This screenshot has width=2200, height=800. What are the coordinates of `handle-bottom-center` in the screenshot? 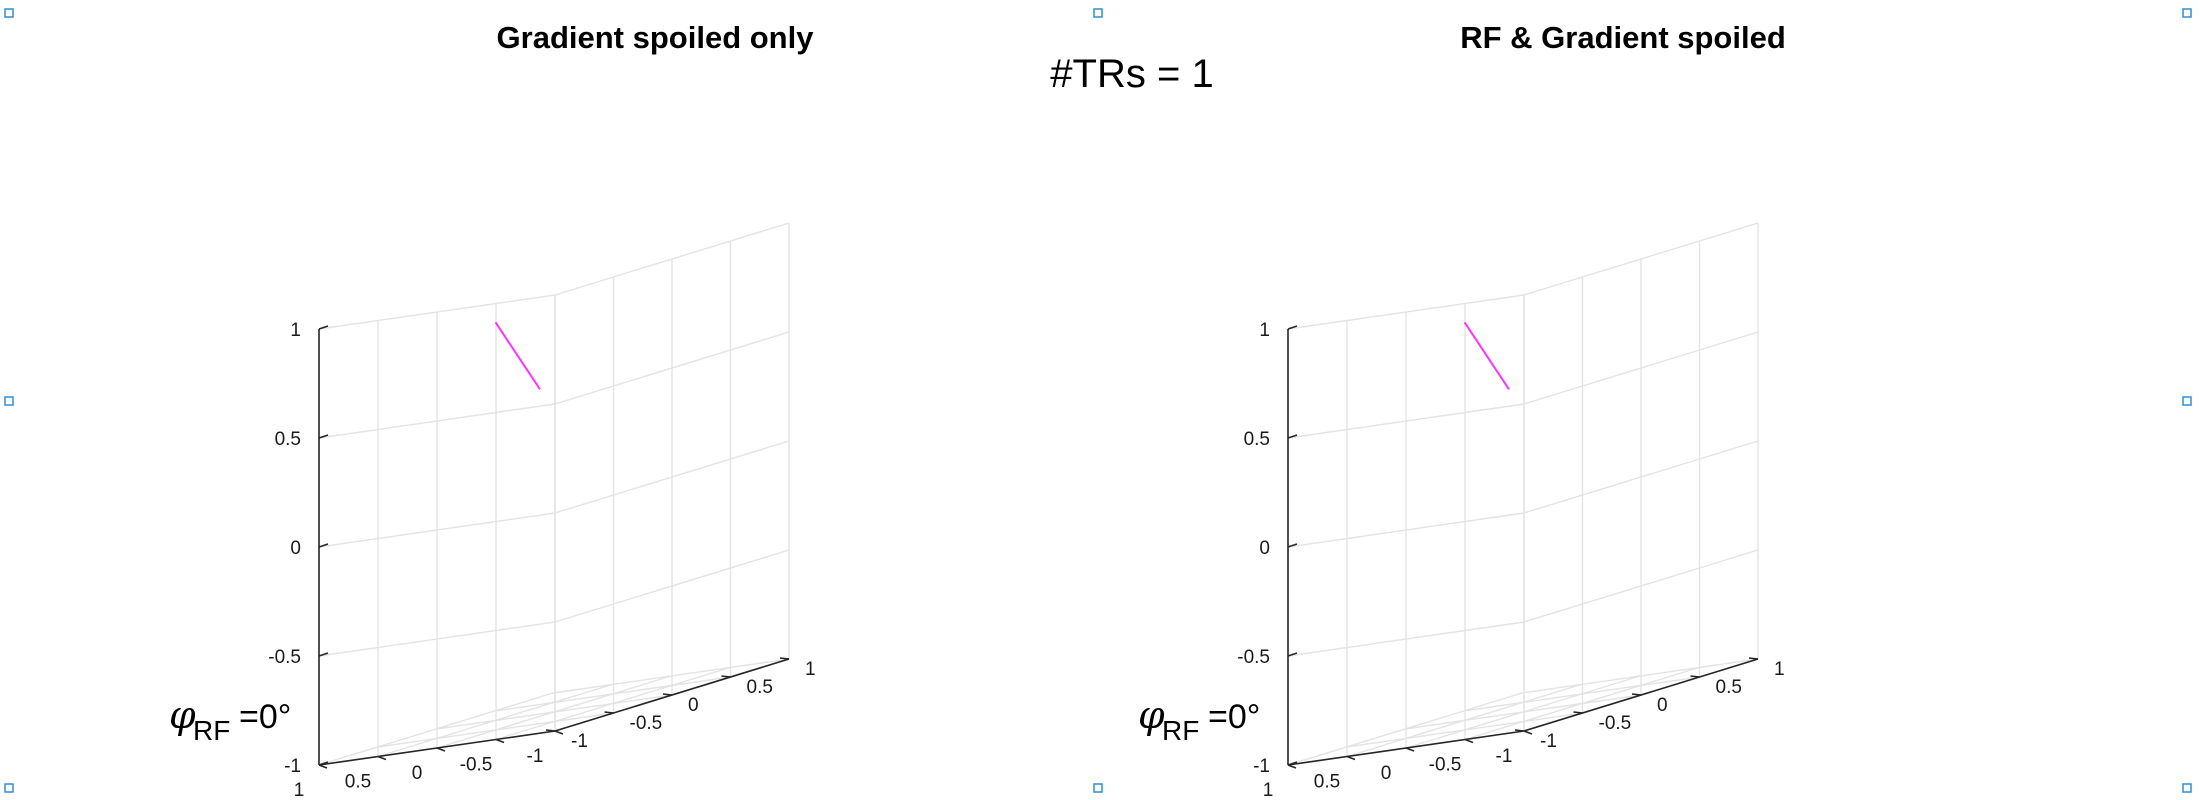 It's located at (1098, 788).